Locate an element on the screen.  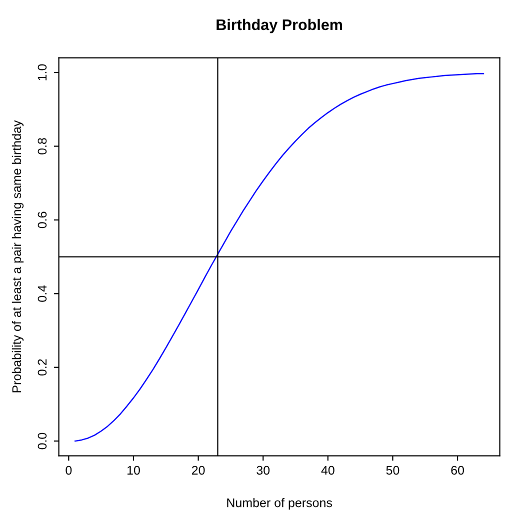
y-tick-label: 0.8 is located at coordinates (42, 146).